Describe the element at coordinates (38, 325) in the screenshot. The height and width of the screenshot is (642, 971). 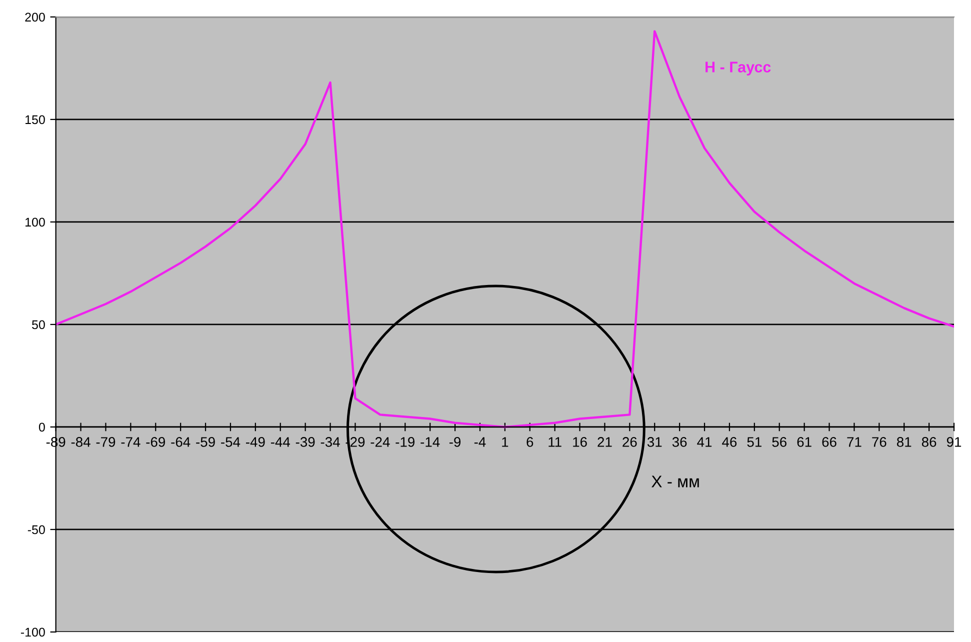
I see `y-tick-label: 50` at that location.